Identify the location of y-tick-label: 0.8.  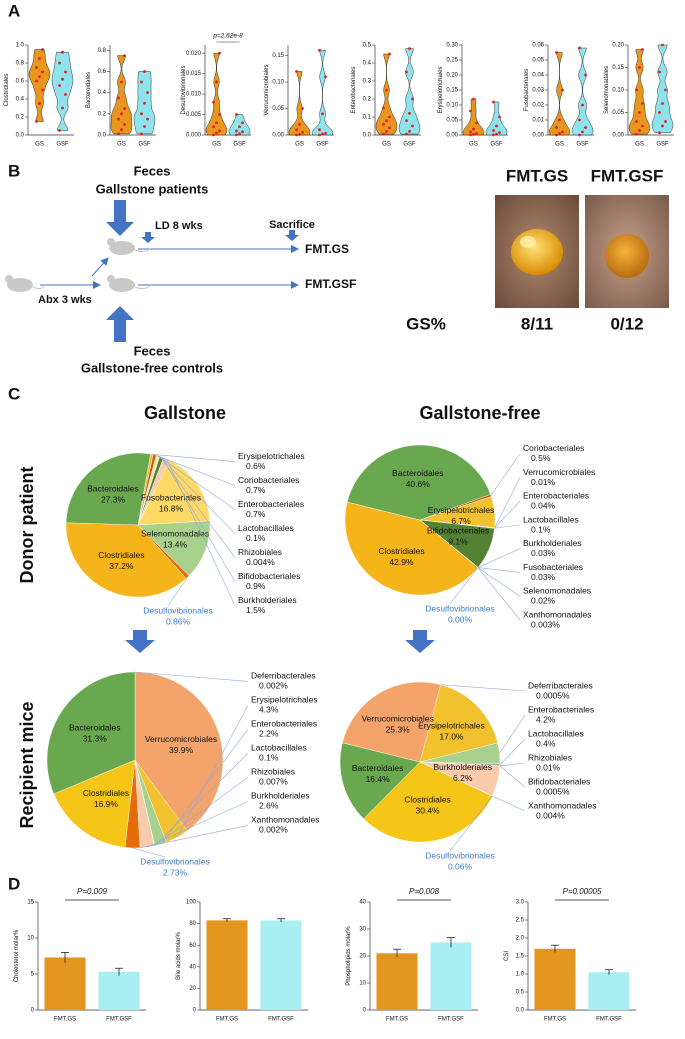
(102, 51).